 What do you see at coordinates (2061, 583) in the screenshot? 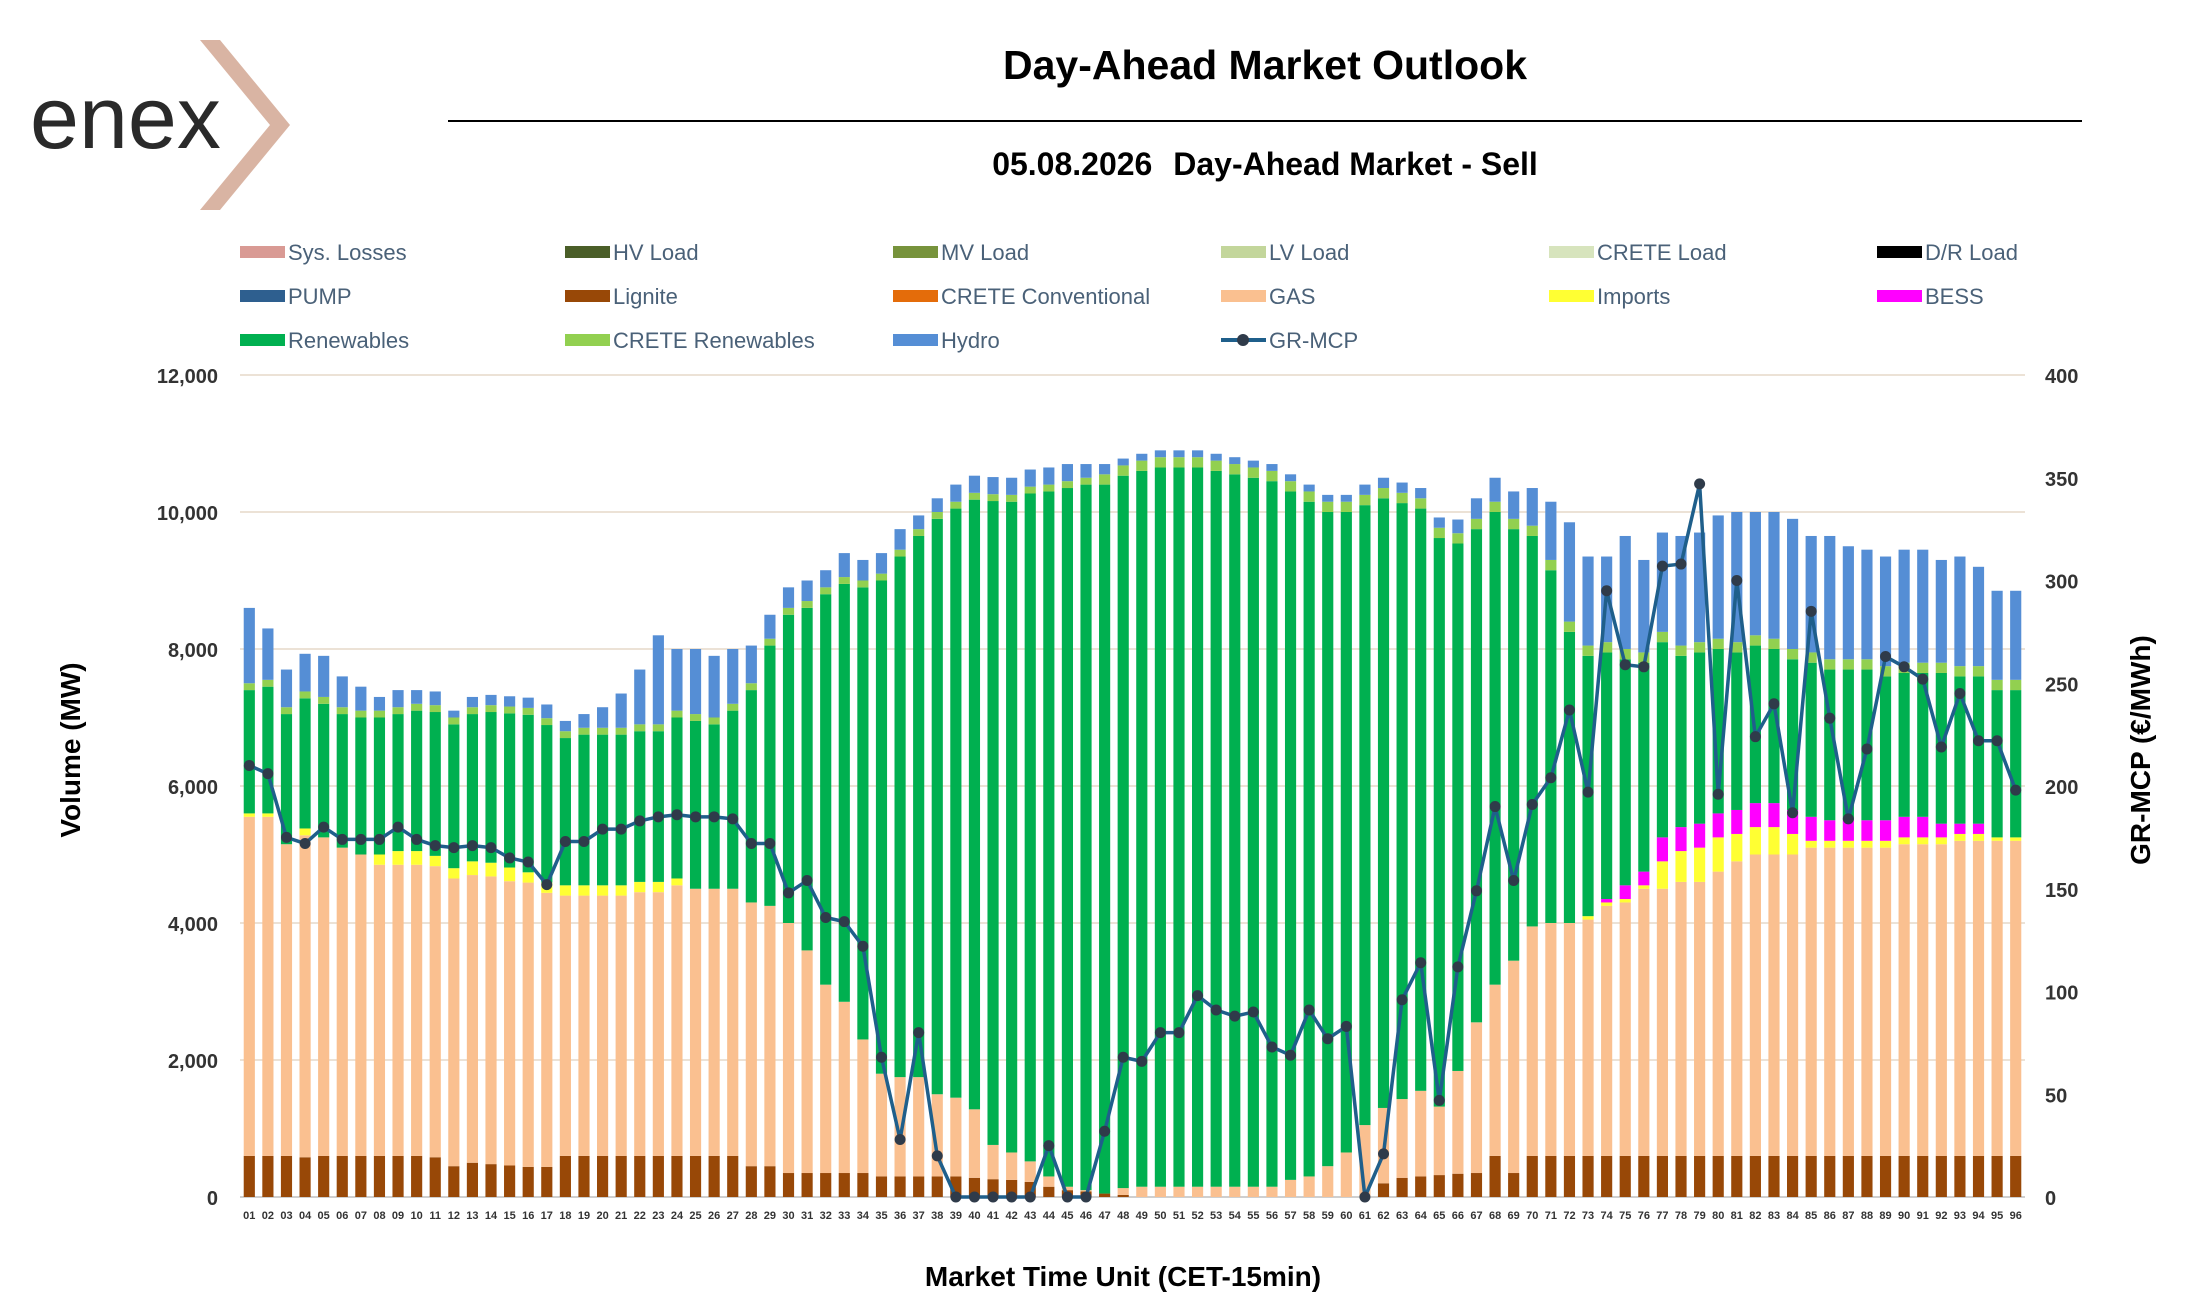
I see `y2-tick-label: 300` at bounding box center [2061, 583].